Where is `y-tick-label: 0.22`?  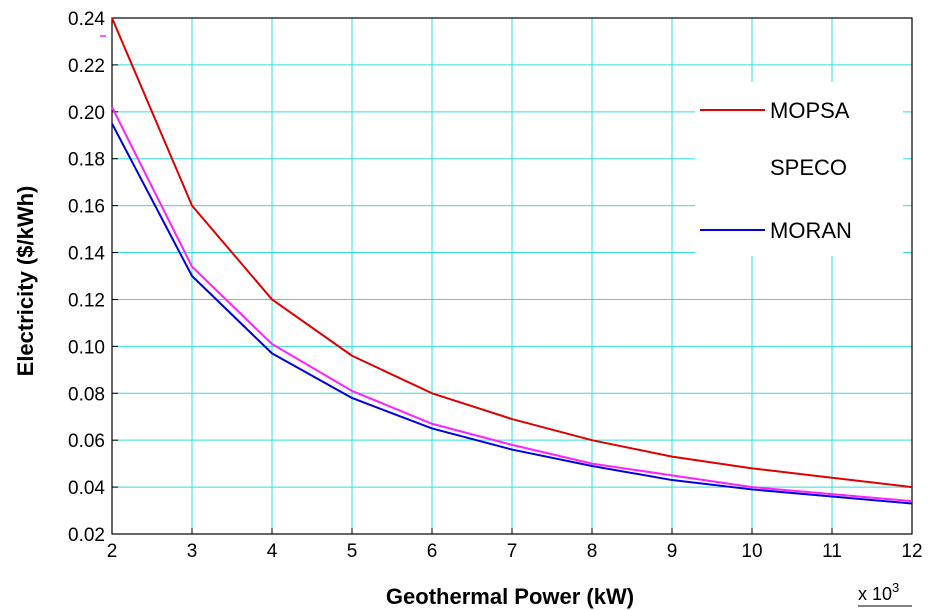 y-tick-label: 0.22 is located at coordinates (86, 66).